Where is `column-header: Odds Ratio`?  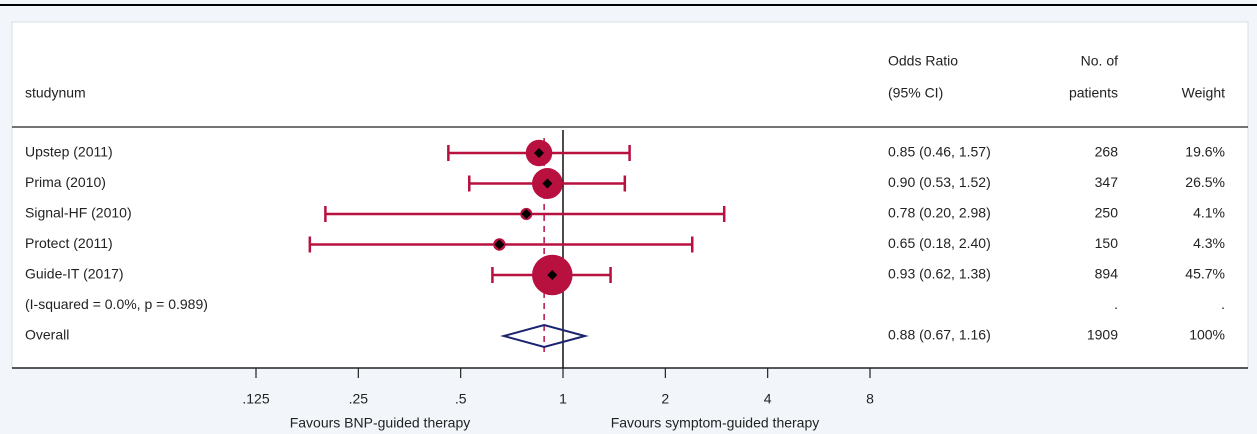 column-header: Odds Ratio is located at coordinates (923, 61).